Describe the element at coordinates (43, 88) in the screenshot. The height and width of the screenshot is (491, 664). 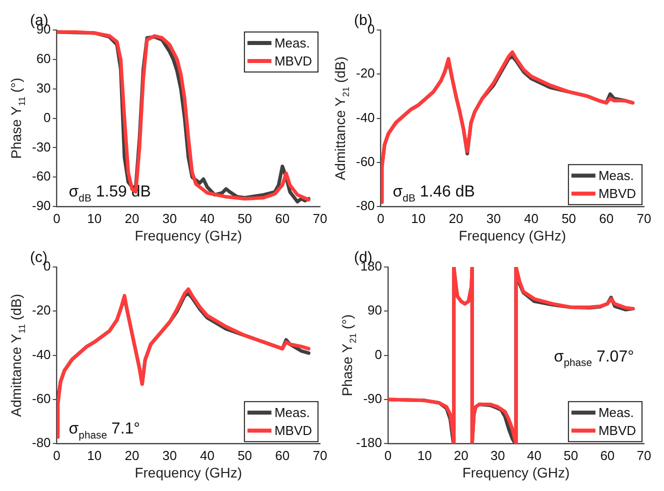
I see `y-tick-label: 30` at that location.